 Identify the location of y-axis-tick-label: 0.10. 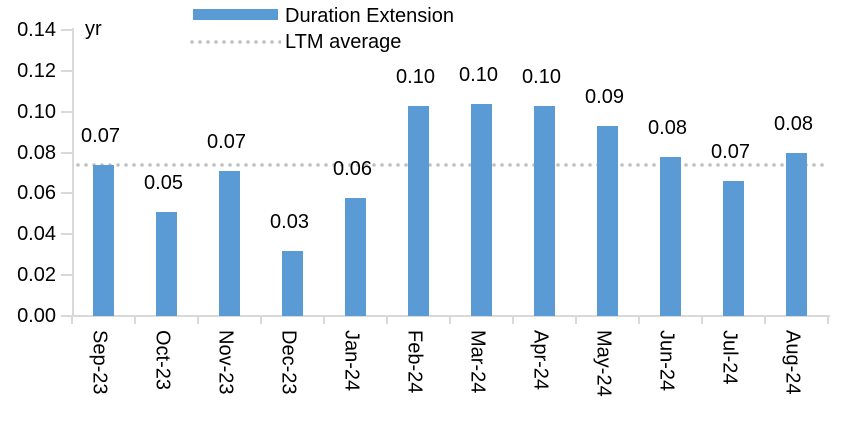
(36, 111).